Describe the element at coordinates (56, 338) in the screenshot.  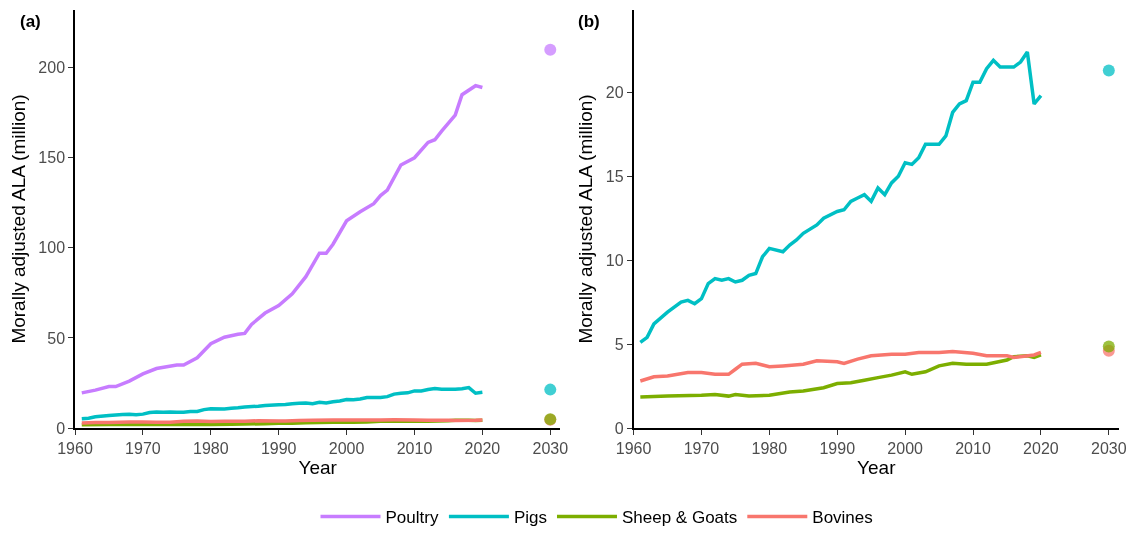
I see `y-tick-label: 50` at that location.